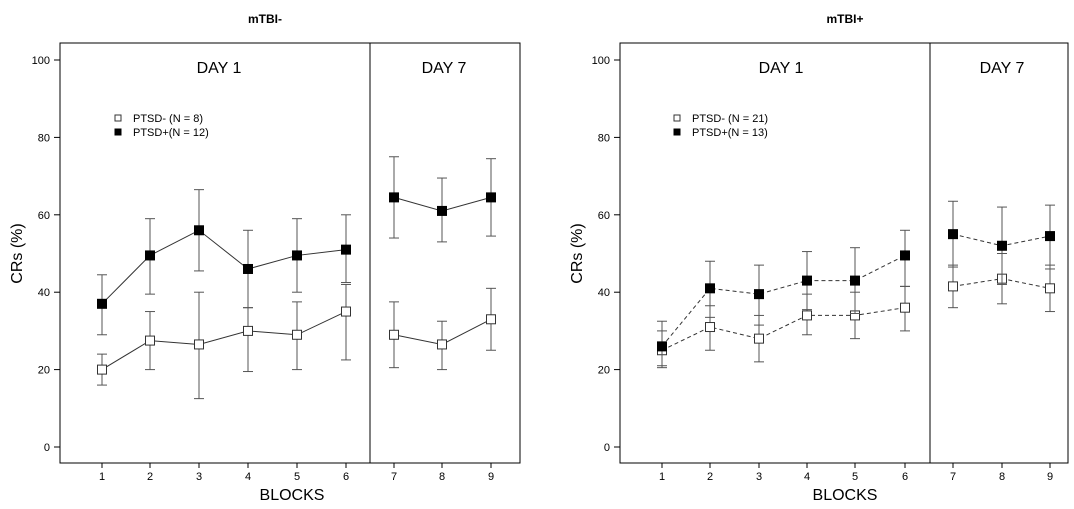 The image size is (1074, 509). I want to click on legend-label: PTSD- (N = 21), so click(730, 119).